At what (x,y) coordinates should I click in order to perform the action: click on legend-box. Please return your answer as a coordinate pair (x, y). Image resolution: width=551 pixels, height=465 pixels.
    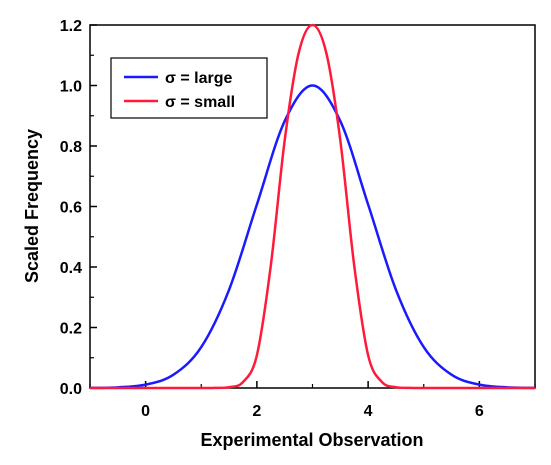
    Looking at the image, I should click on (189, 88).